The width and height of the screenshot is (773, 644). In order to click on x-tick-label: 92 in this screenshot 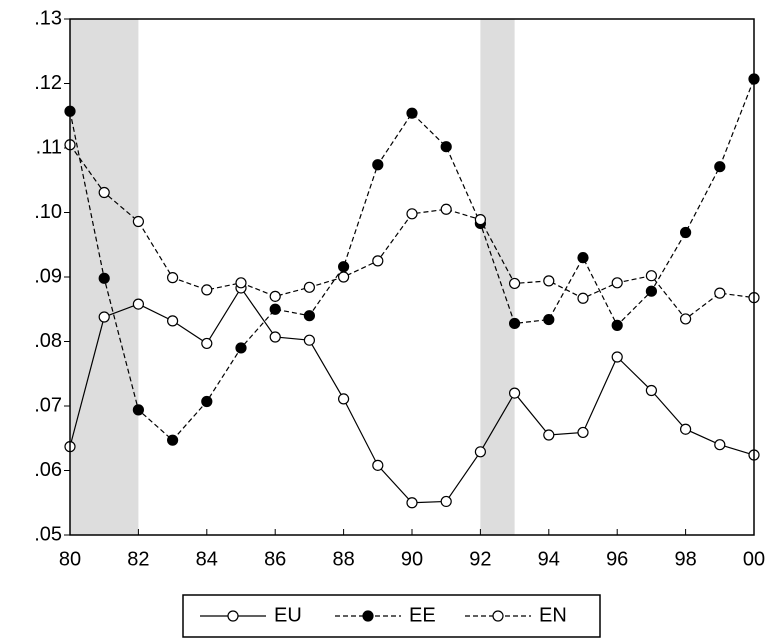, I will do `click(480, 559)`.